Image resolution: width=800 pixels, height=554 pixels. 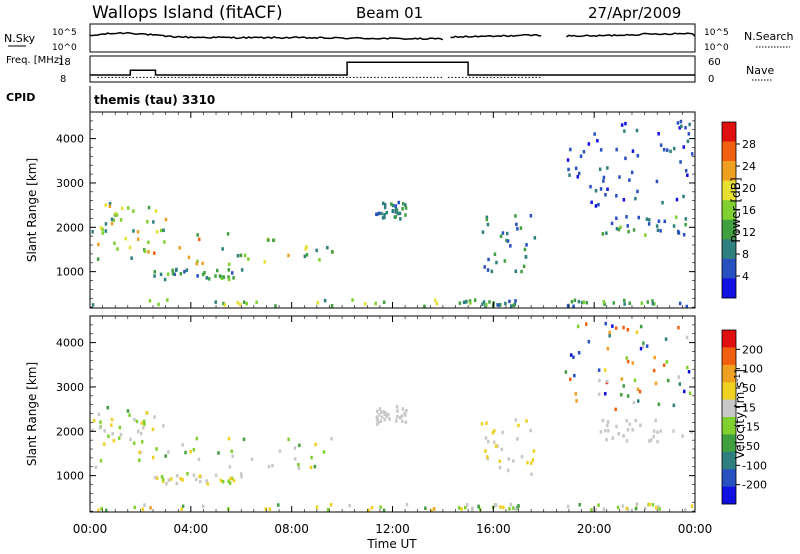 I want to click on x-tick-label: 20:00, so click(x=594, y=529).